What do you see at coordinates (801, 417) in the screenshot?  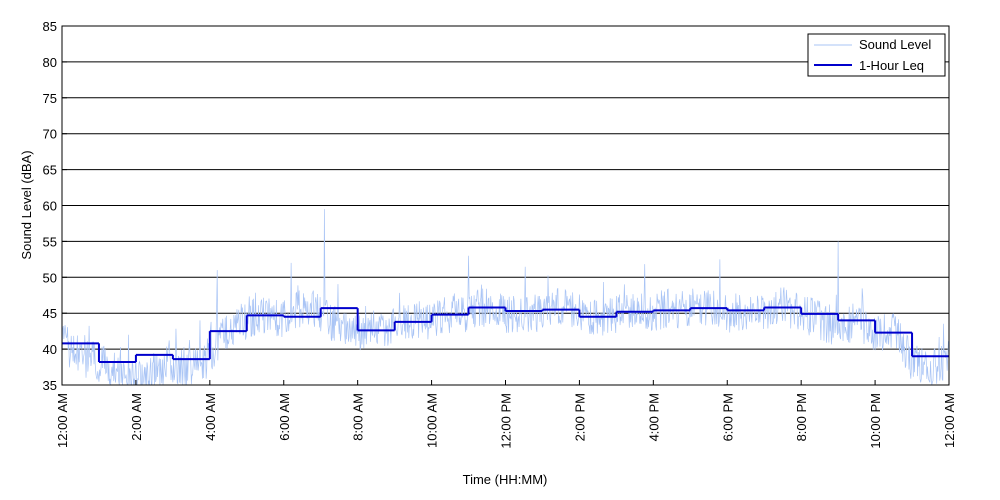 I see `x-tick-label: 8:00 PM` at bounding box center [801, 417].